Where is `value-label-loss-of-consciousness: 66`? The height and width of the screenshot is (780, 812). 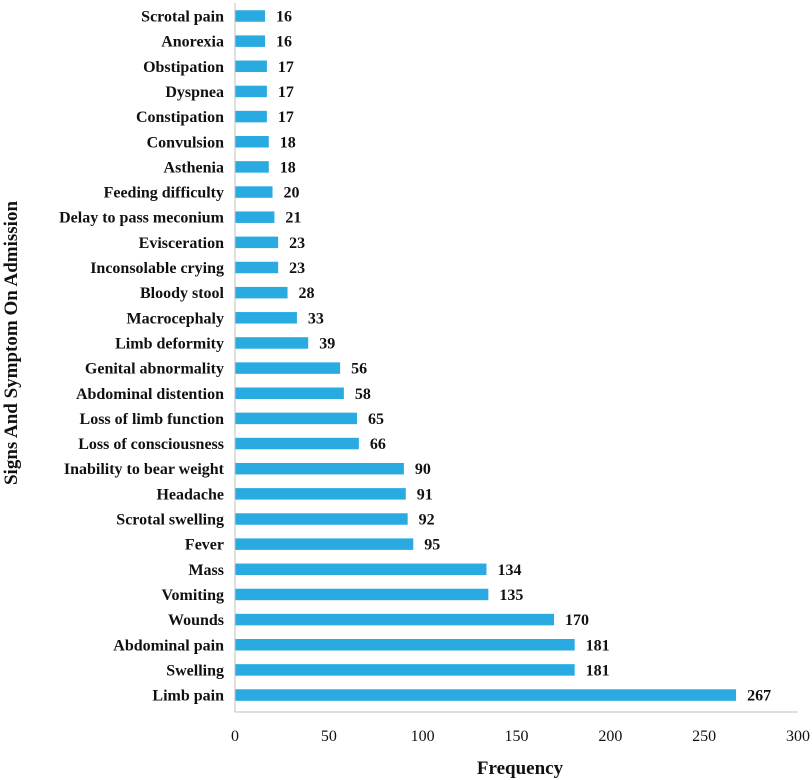
value-label-loss-of-consciousness: 66 is located at coordinates (378, 444).